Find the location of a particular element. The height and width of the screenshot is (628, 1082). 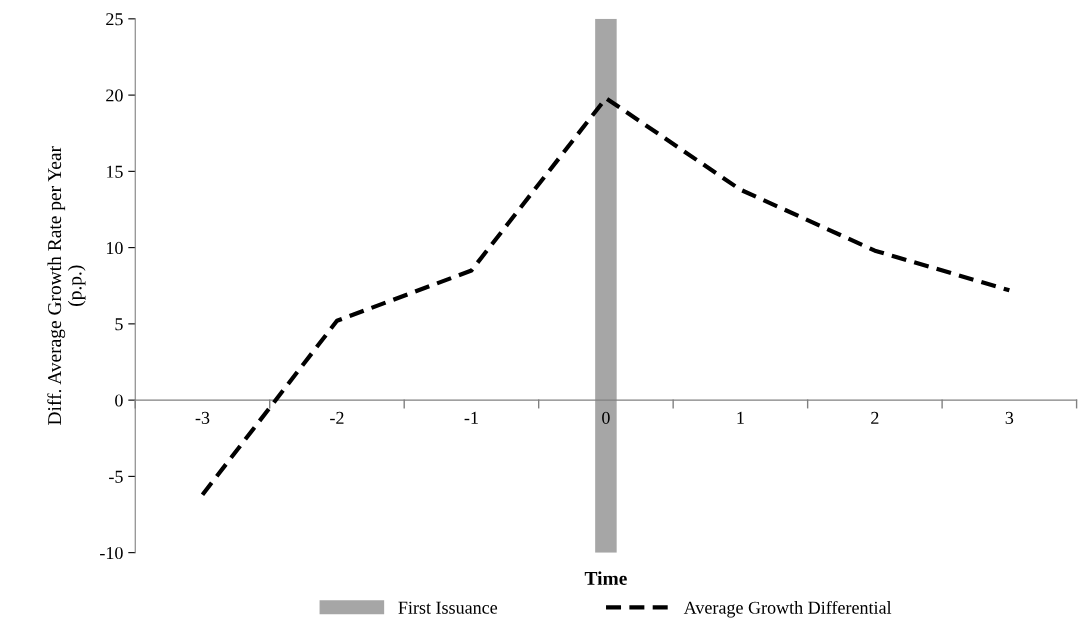

legend-label: First Issuance is located at coordinates (448, 607).